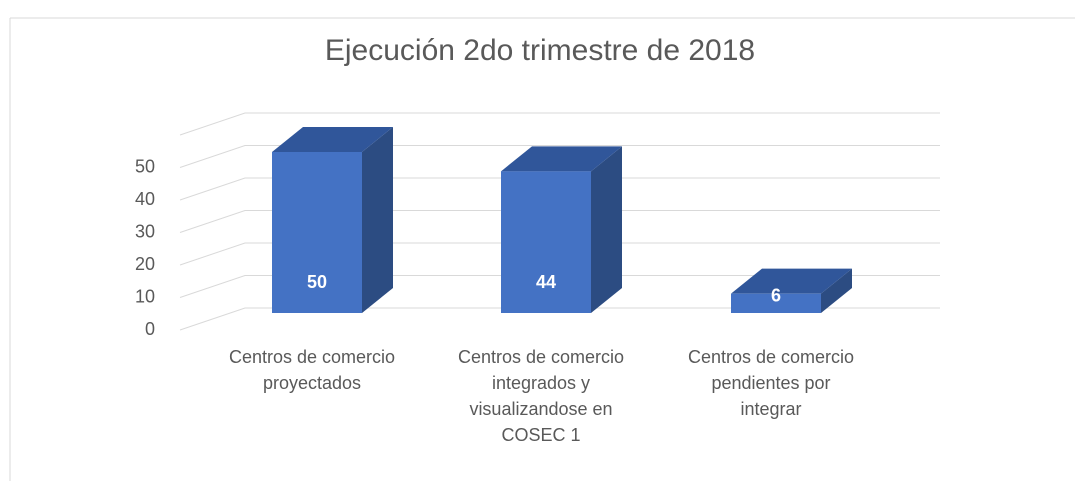 This screenshot has height=481, width=1075. I want to click on x-tick-label: Centros de comercio proyectados, so click(312, 370).